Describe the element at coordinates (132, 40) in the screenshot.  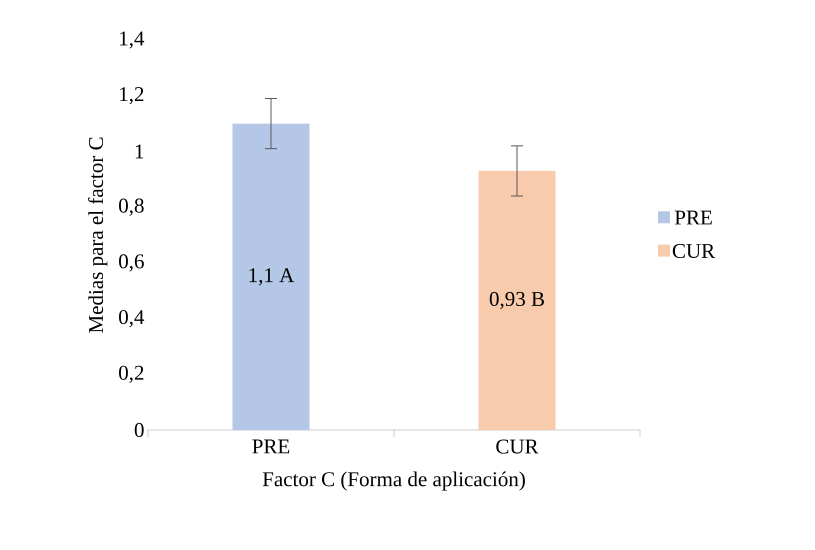
I see `y-tick-label: 1,4` at that location.